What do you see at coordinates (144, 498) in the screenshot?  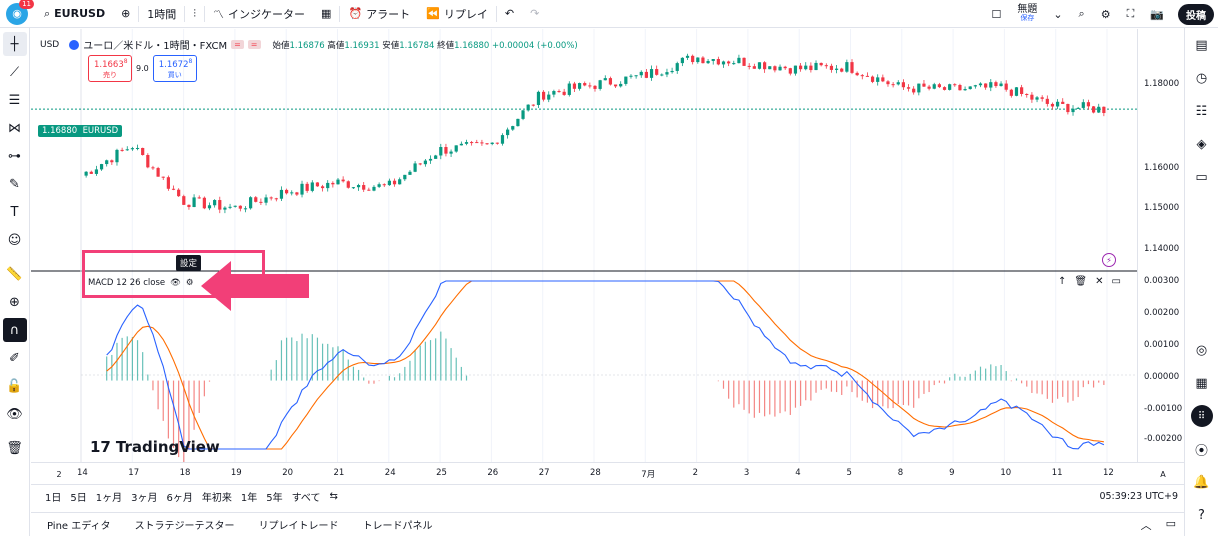 I see `range-3m: 3ヶ月` at bounding box center [144, 498].